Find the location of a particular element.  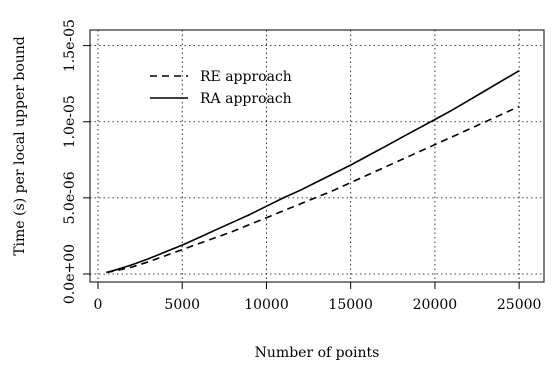

x-tick-label: 5000 is located at coordinates (182, 305).